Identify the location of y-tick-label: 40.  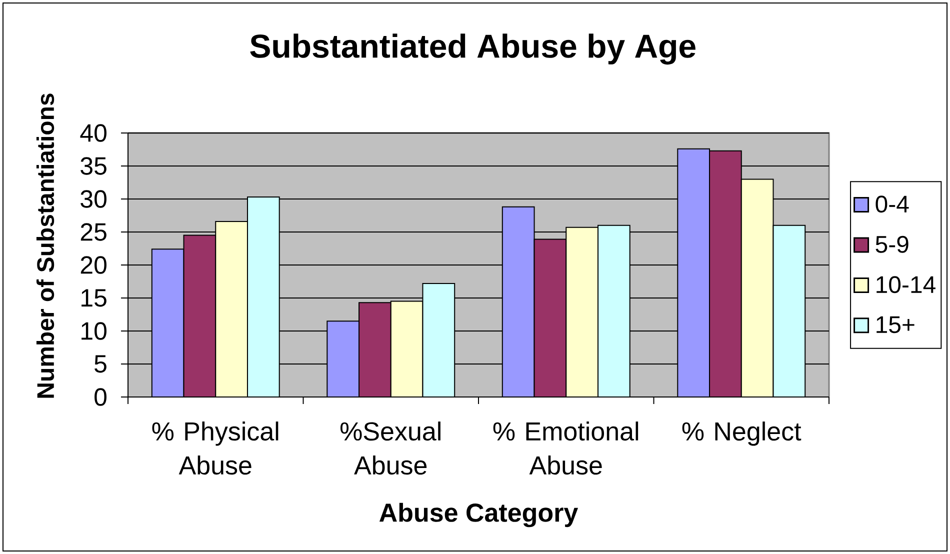
(93, 133).